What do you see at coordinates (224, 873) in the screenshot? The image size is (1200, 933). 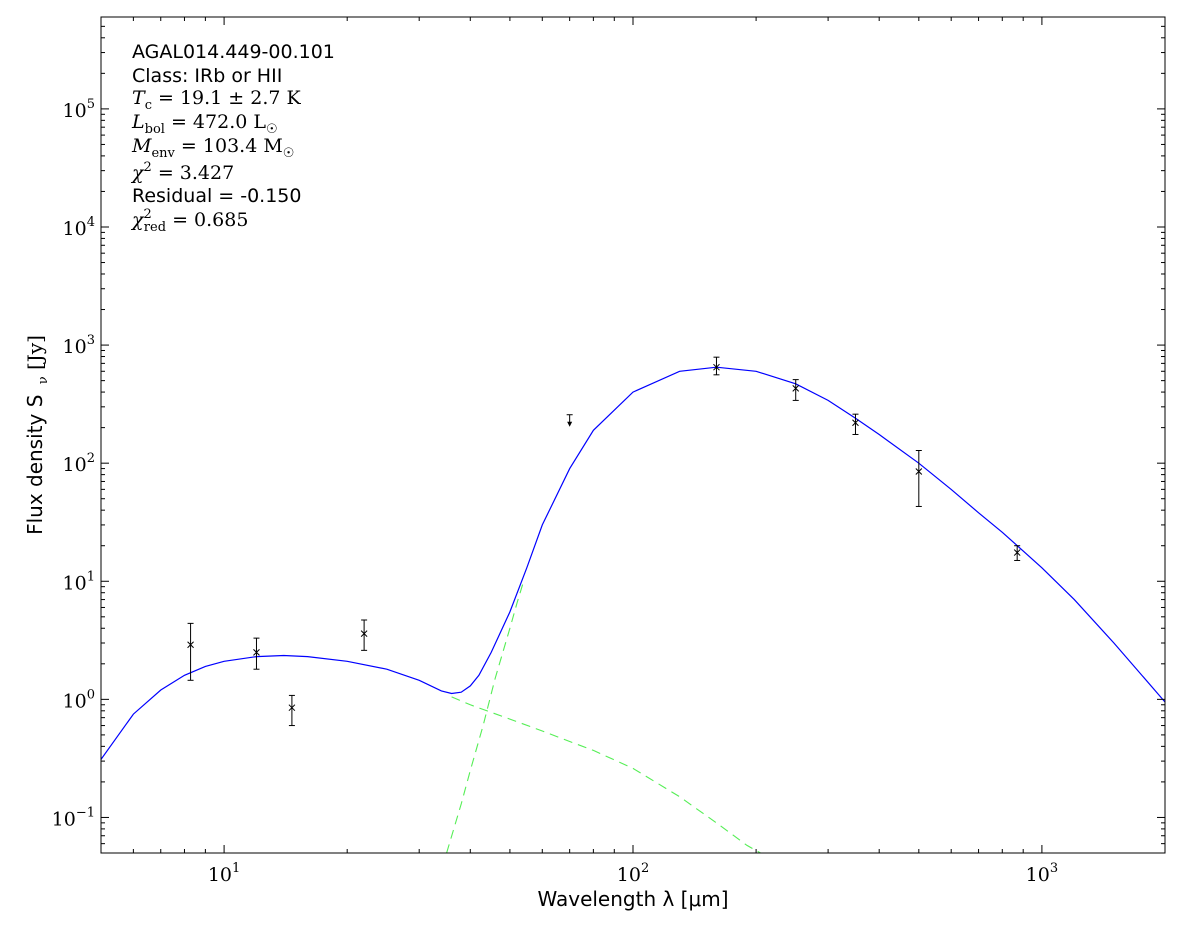 I see `x-tick-label: 10¹` at bounding box center [224, 873].